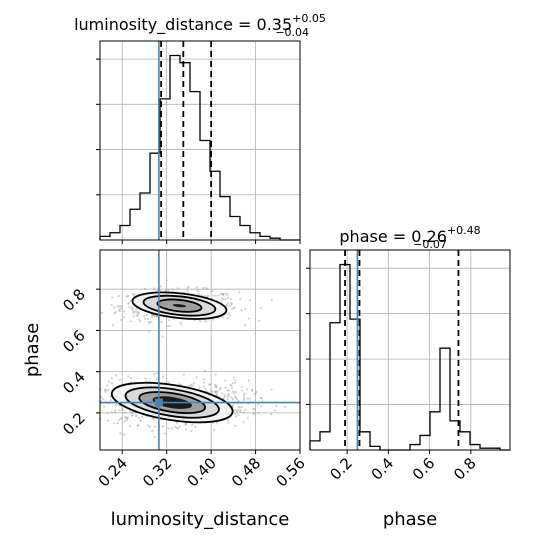 The height and width of the screenshot is (550, 550). I want to click on title-luminosity-distance-main: luminosity_distance = 0.35, so click(183, 25).